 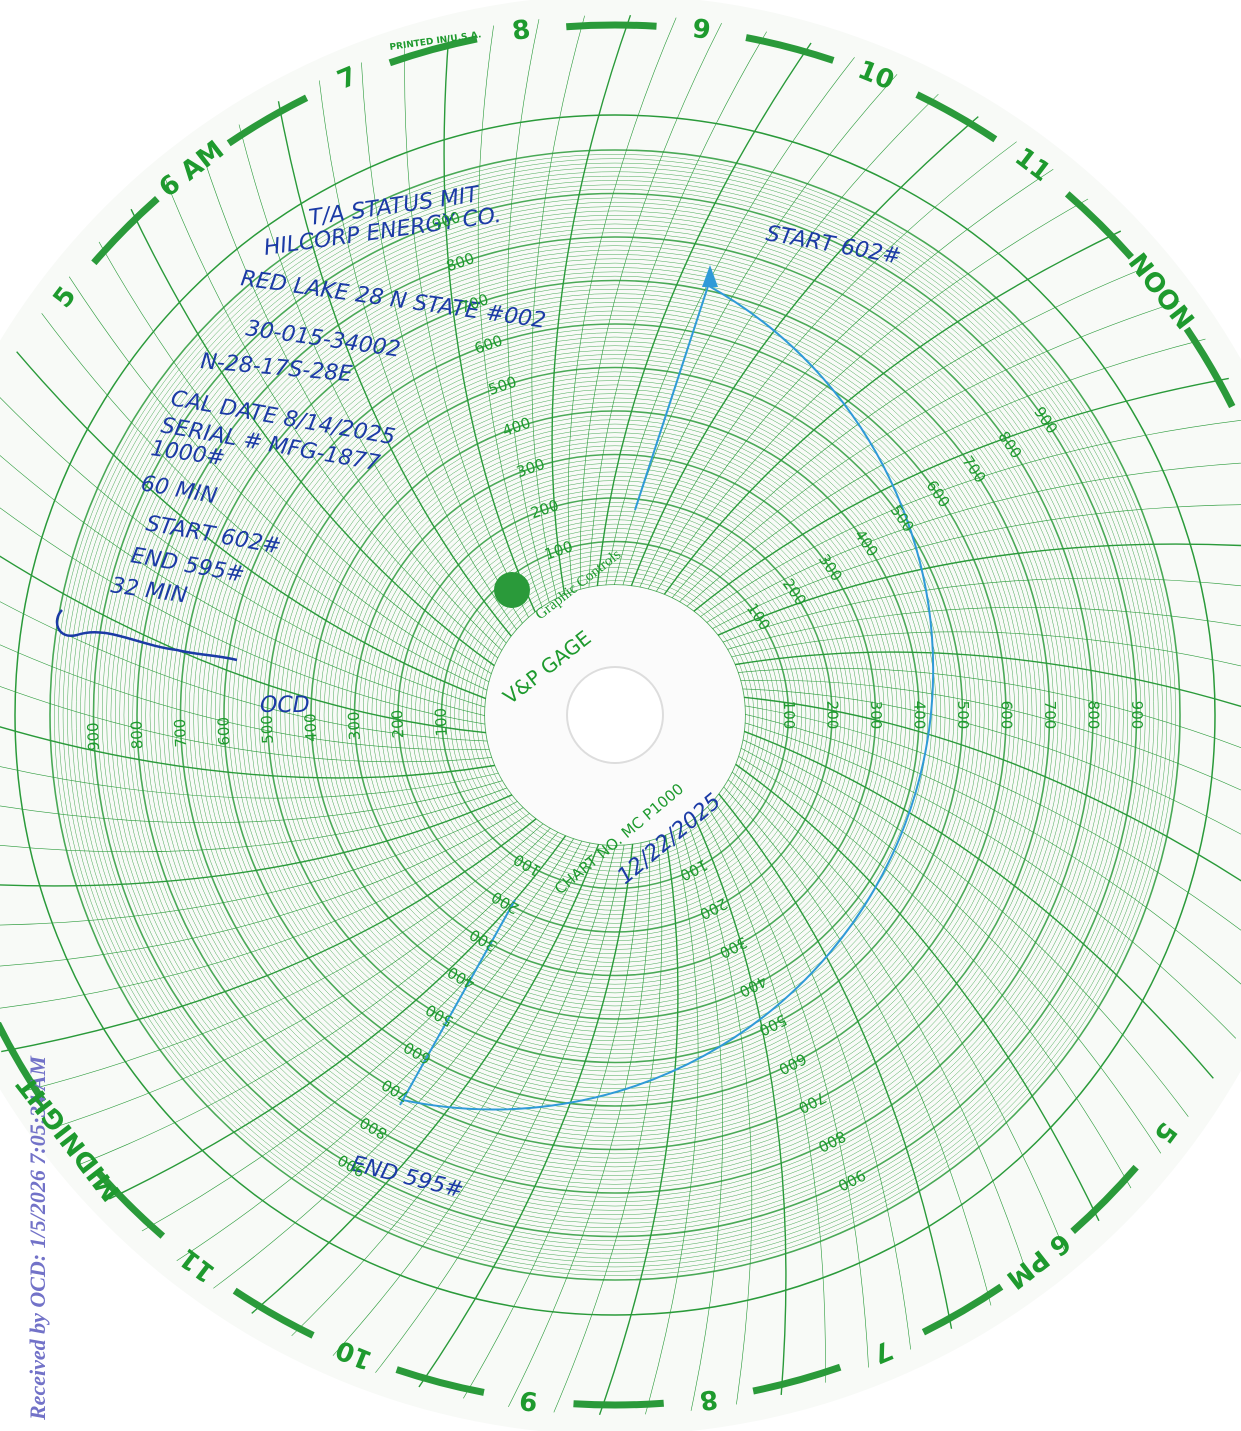 What do you see at coordinates (93, 736) in the screenshot?
I see `pressure-label: 900` at bounding box center [93, 736].